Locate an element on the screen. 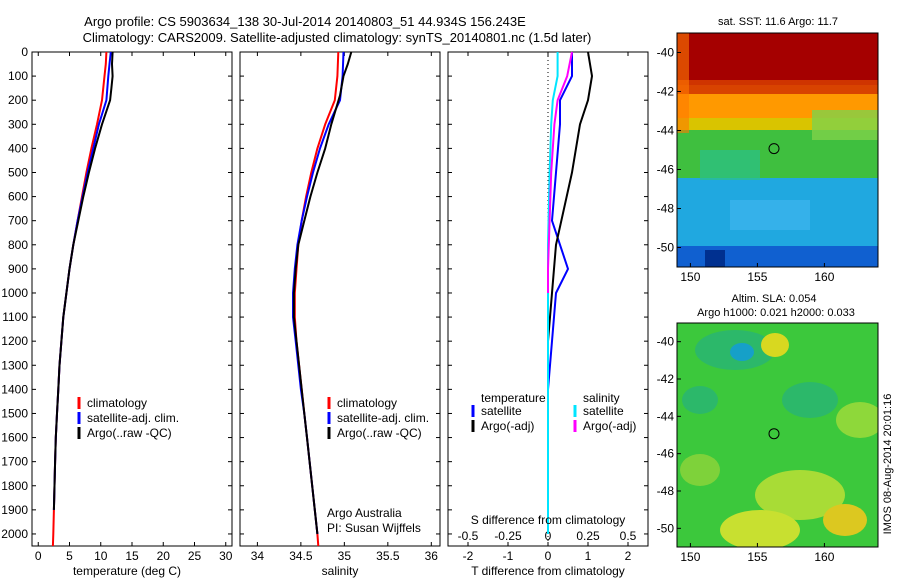 This screenshot has height=580, width=900. x-tick-label: 20 is located at coordinates (164, 556).